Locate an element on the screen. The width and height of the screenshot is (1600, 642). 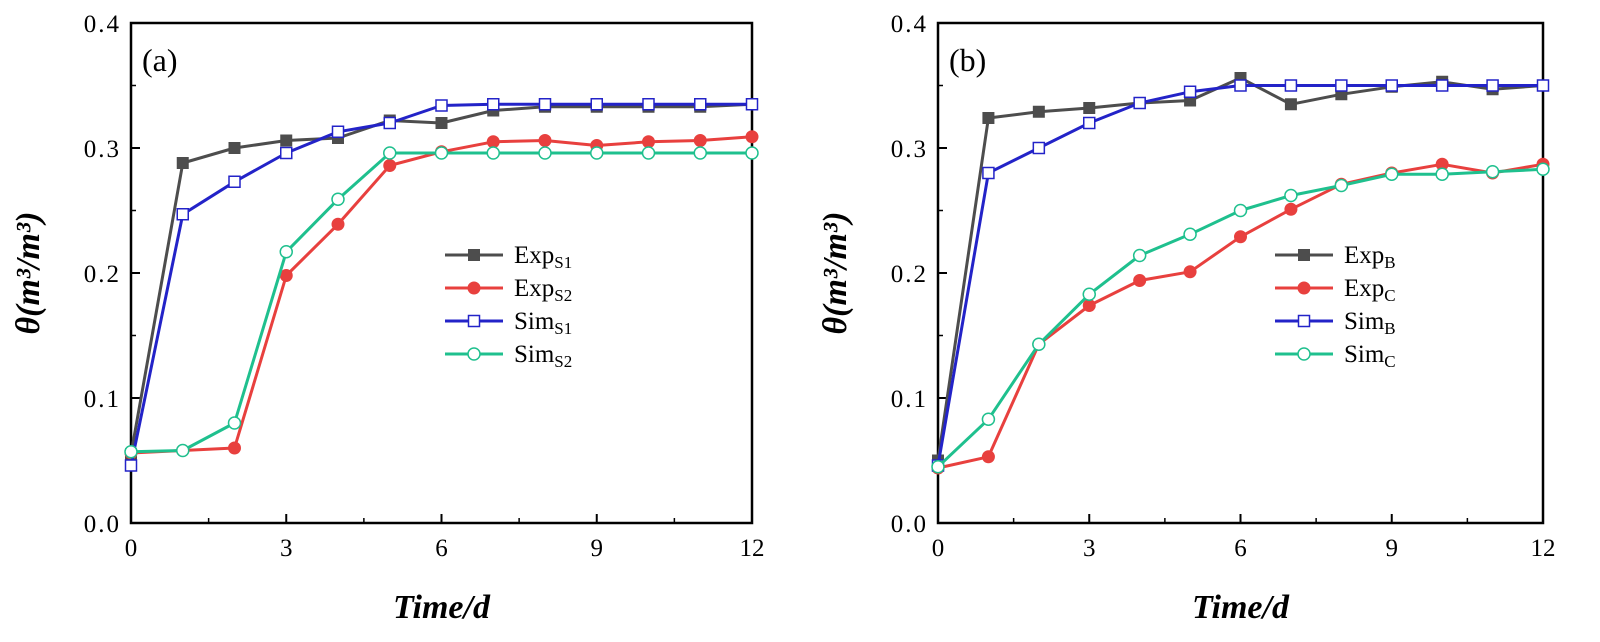
legend-item: SimS1 is located at coordinates (508, 323).